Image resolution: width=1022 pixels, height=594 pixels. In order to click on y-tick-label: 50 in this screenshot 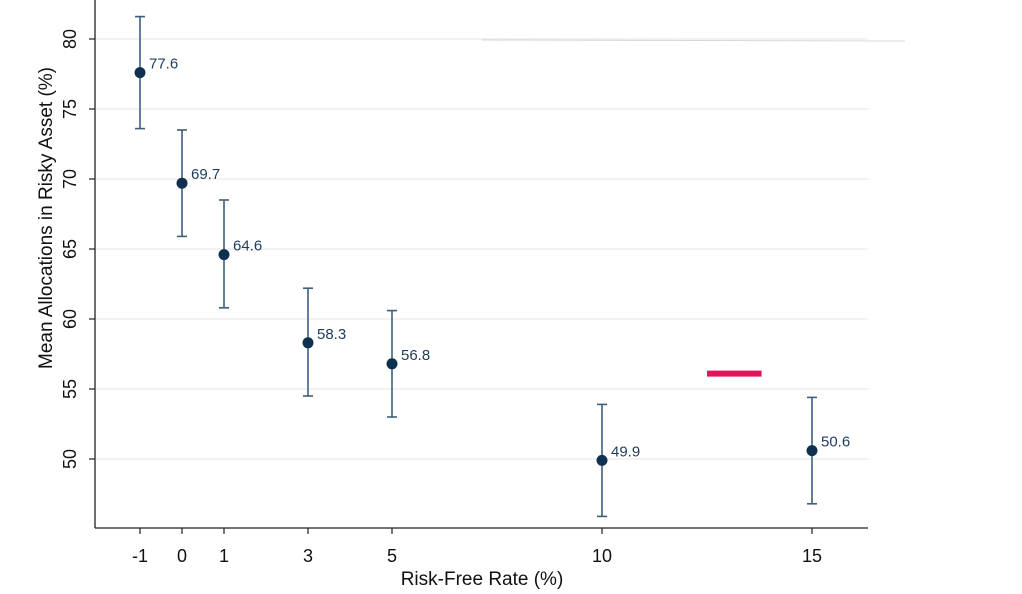, I will do `click(70, 459)`.